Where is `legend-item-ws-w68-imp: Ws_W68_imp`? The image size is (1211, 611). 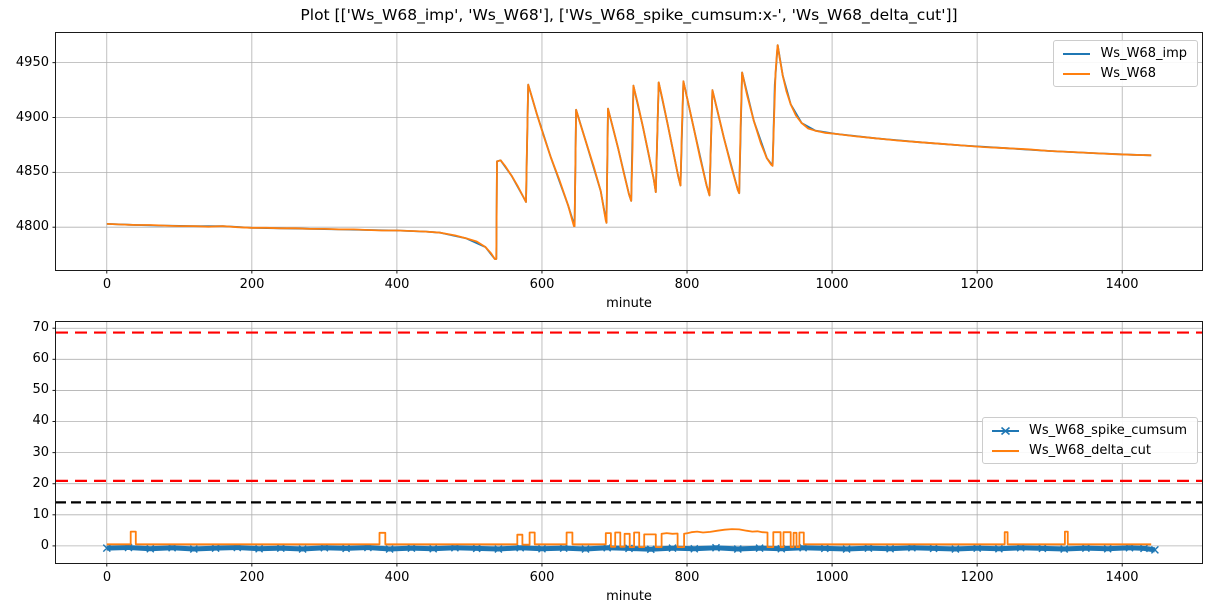 legend-item-ws-w68-imp: Ws_W68_imp is located at coordinates (1125, 53).